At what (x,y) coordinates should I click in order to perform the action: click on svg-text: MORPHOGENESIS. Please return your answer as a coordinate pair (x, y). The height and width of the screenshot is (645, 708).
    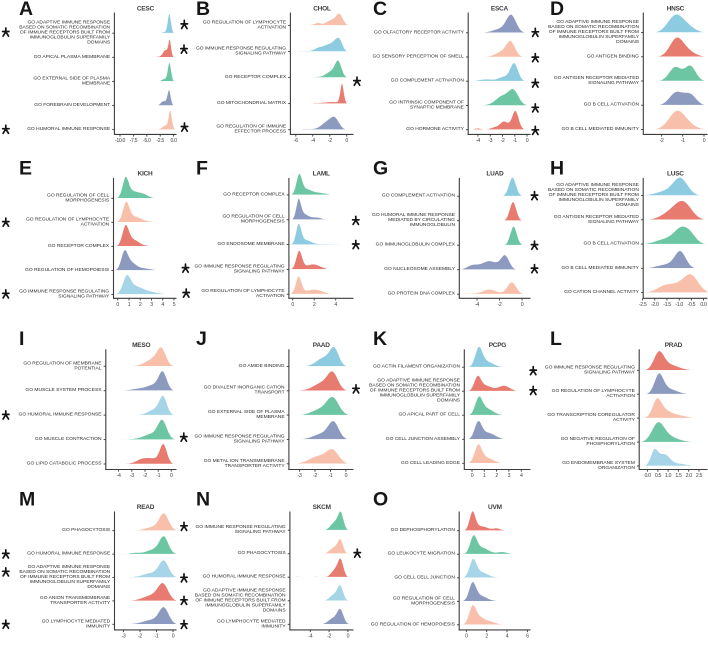
    Looking at the image, I should click on (433, 603).